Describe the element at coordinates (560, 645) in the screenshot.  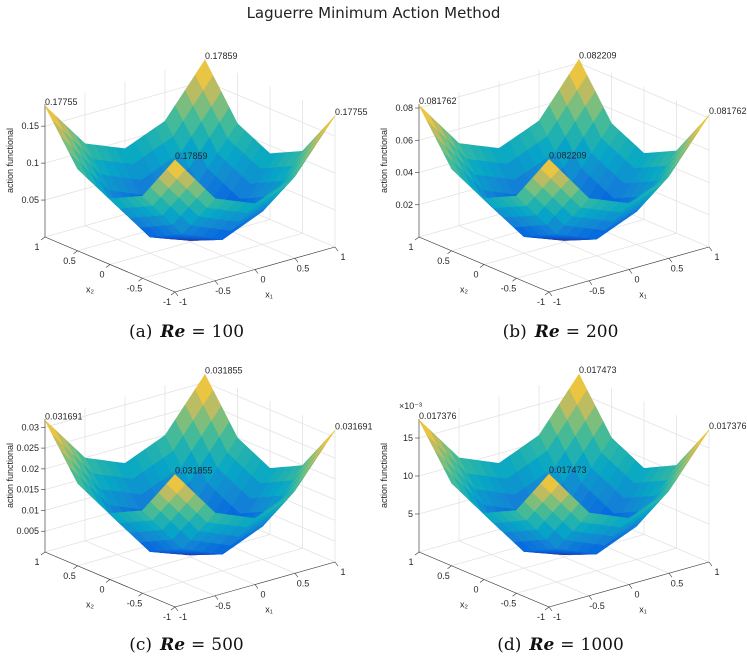
I see `caption: (d) Re = 1000` at that location.